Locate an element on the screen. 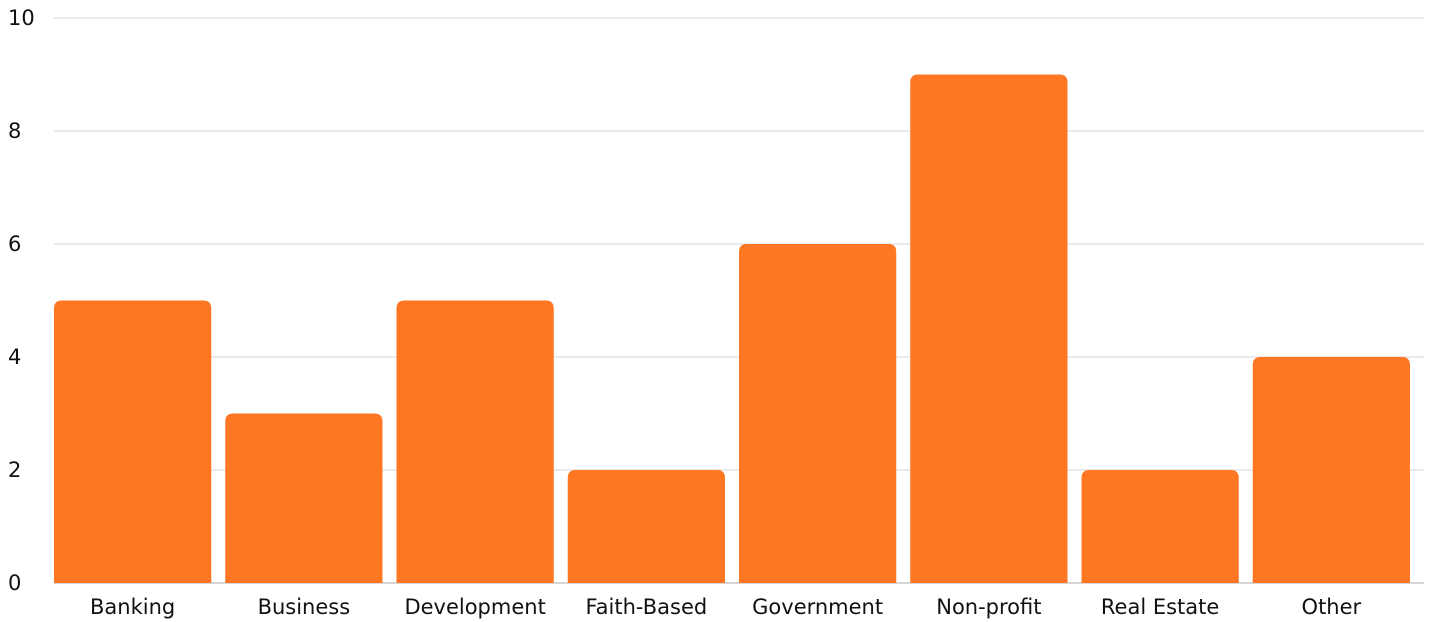 The width and height of the screenshot is (1436, 622). bar-business is located at coordinates (304, 498).